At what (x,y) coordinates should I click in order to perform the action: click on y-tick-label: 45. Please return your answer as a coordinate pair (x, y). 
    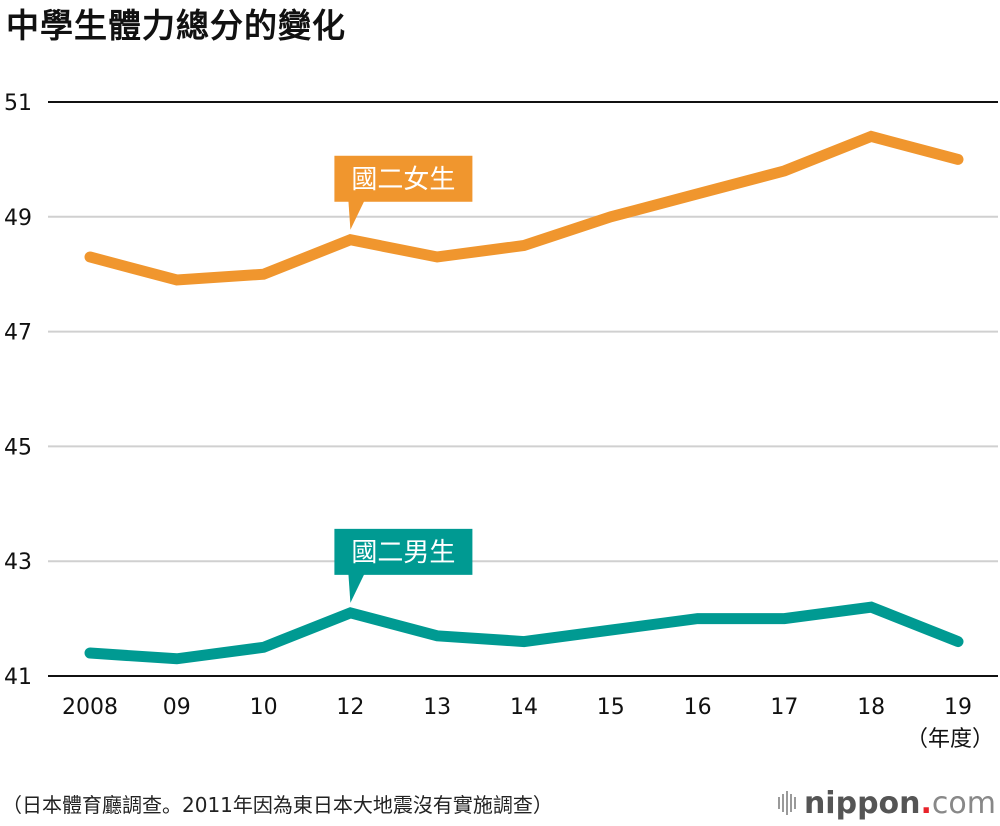
    Looking at the image, I should click on (18, 447).